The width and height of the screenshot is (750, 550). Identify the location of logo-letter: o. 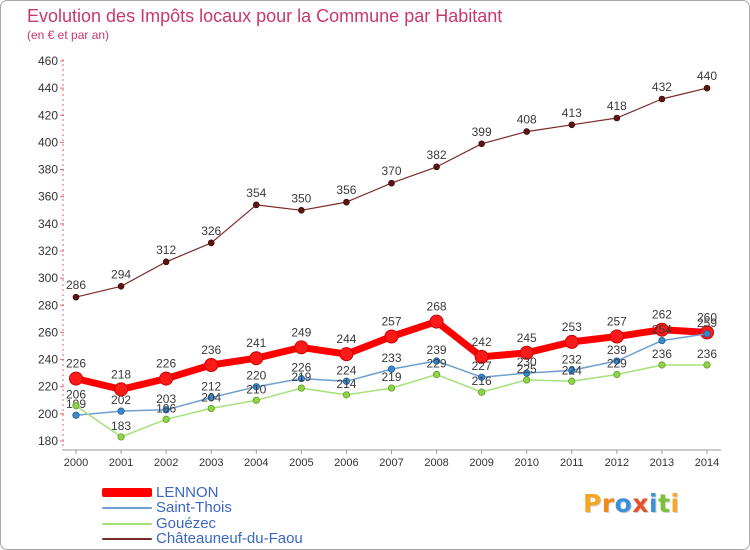
(623, 503).